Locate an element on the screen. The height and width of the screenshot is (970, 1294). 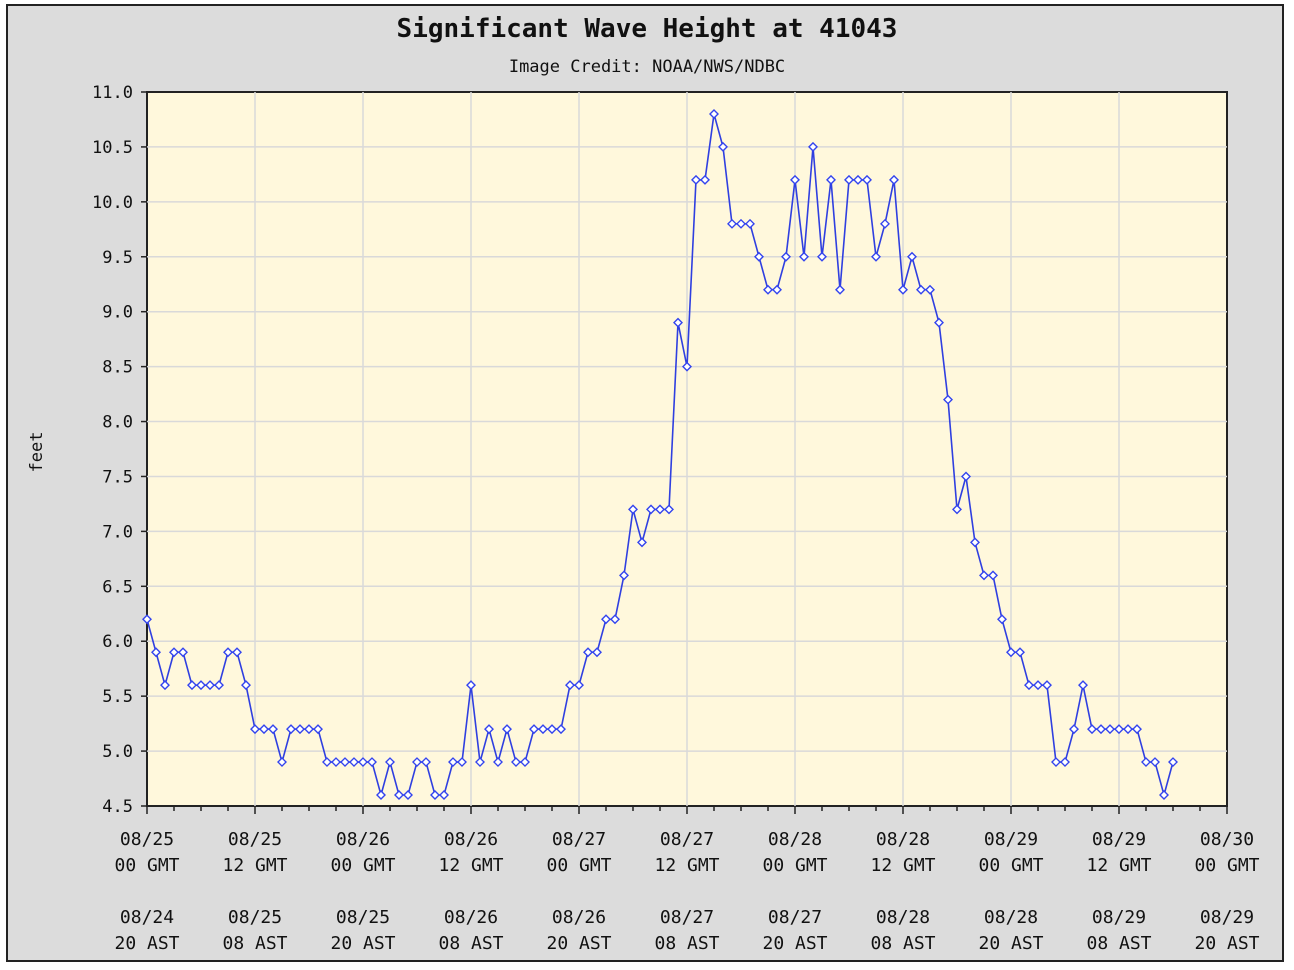
x-tick-label-date: 08/25 is located at coordinates (255, 839).